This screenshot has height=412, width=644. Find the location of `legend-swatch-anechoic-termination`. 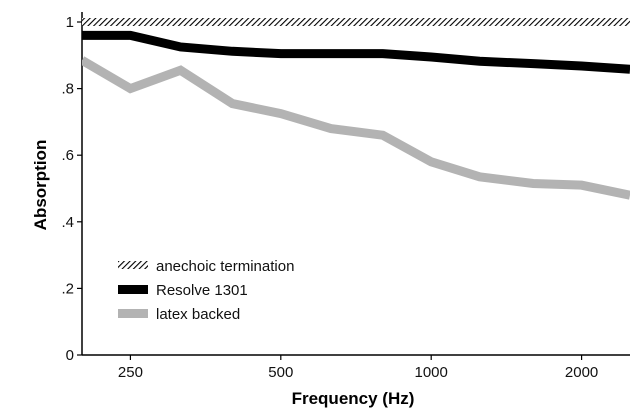

legend-swatch-anechoic-termination is located at coordinates (133, 265).